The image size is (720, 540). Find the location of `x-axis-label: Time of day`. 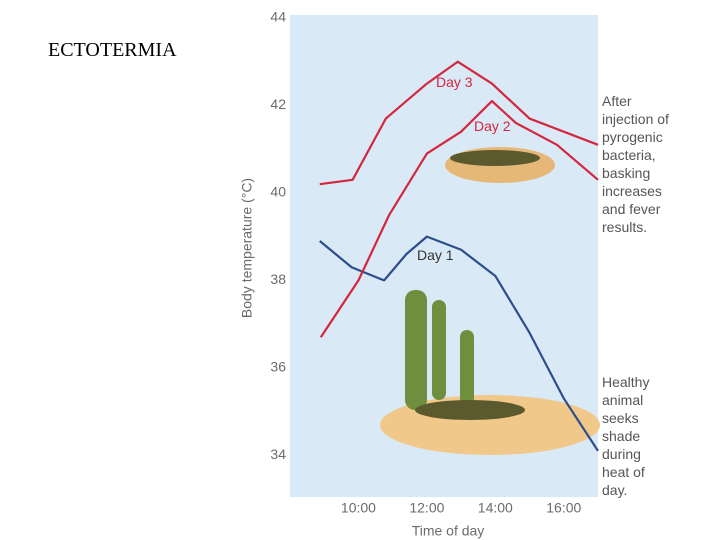

x-axis-label: Time of day is located at coordinates (448, 531).